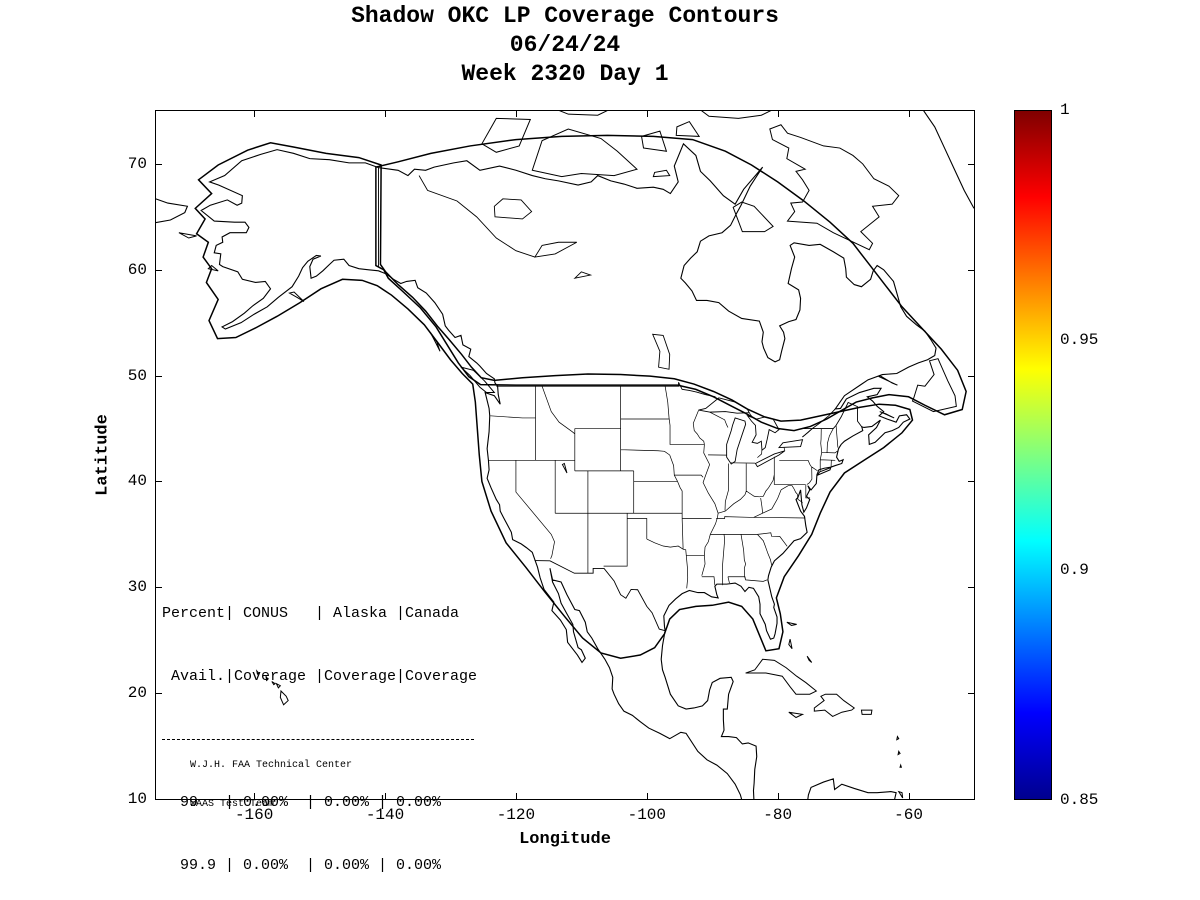 The image size is (1200, 900). I want to click on credit-line-1: W.J.H. FAA Technical Center, so click(271, 765).